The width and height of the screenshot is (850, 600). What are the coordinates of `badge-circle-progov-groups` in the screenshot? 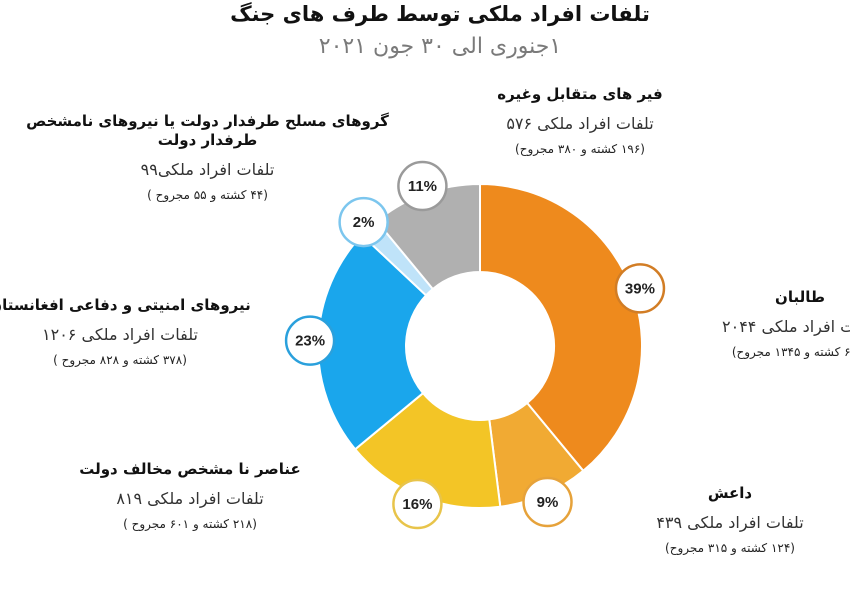 It's located at (363, 222).